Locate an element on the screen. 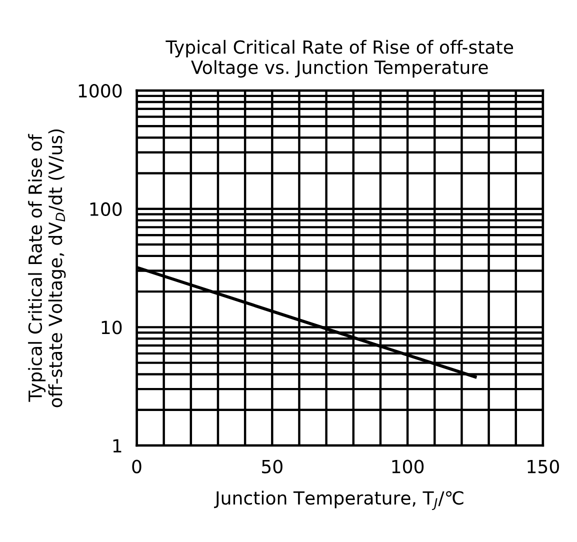 This screenshot has height=542, width=577. y-tick-label: 100 is located at coordinates (106, 209).